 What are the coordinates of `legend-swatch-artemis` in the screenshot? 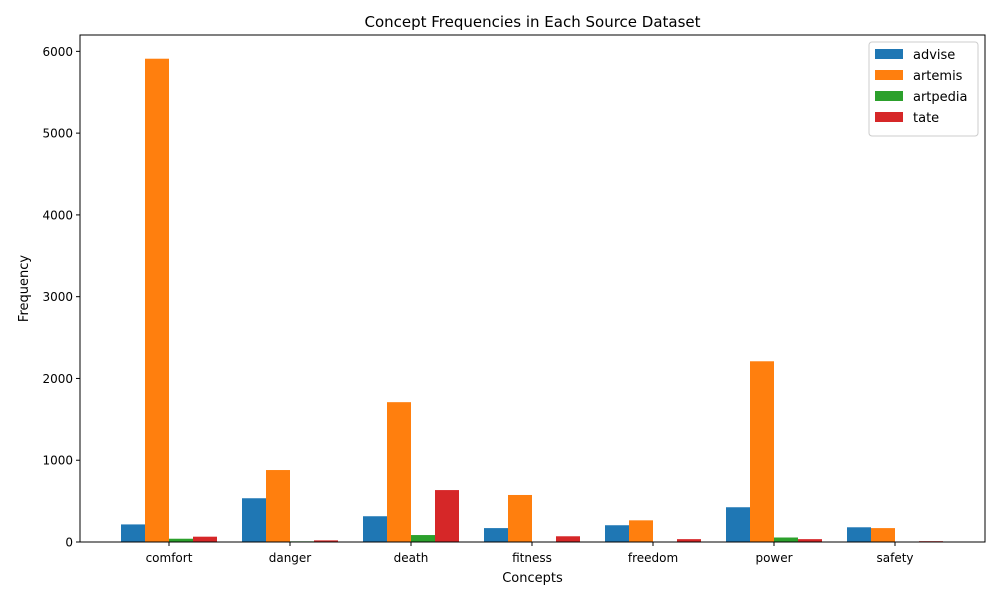 It's located at (889, 75).